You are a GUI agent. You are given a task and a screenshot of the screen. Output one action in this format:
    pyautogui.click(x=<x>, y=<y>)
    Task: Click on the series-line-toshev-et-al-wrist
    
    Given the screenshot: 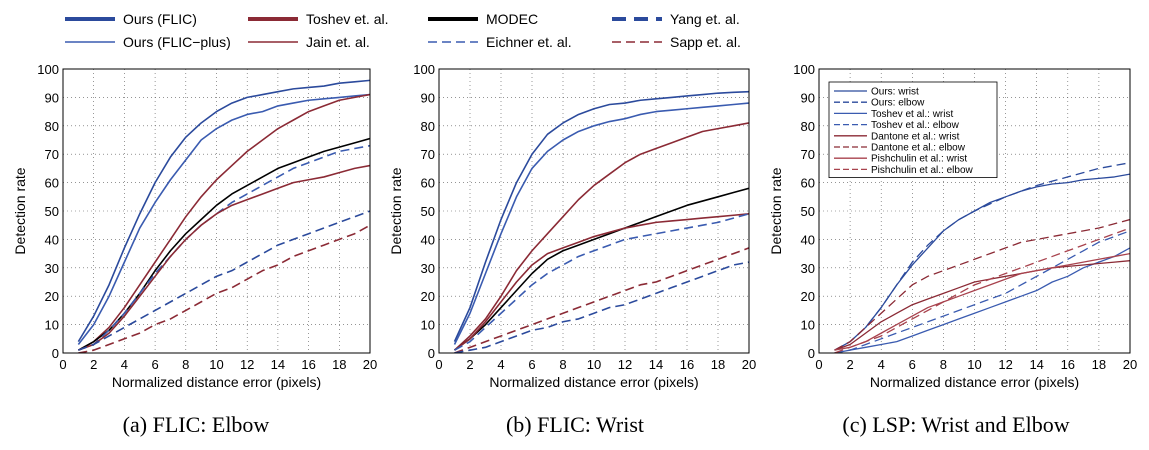 What is the action you would take?
    pyautogui.click(x=982, y=300)
    